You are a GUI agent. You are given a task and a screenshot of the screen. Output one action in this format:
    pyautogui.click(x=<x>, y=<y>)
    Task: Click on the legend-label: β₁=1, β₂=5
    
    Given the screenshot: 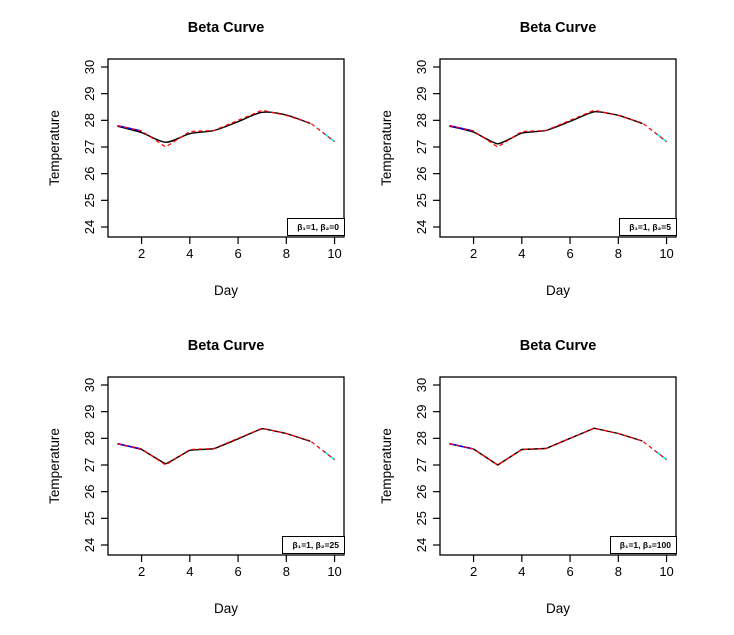 What is the action you would take?
    pyautogui.click(x=650, y=227)
    